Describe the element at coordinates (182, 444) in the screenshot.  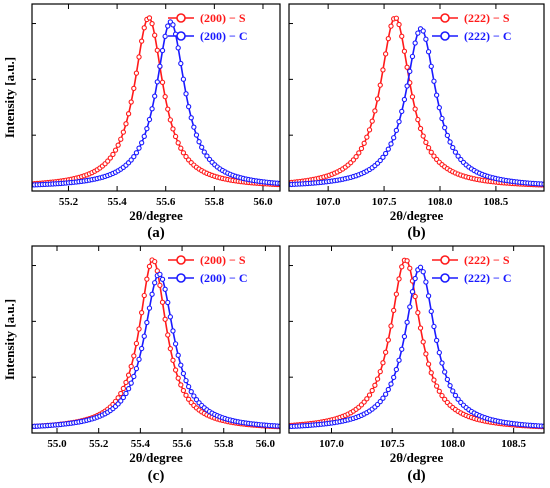
I see `x-tick-label: 55.6` at that location.